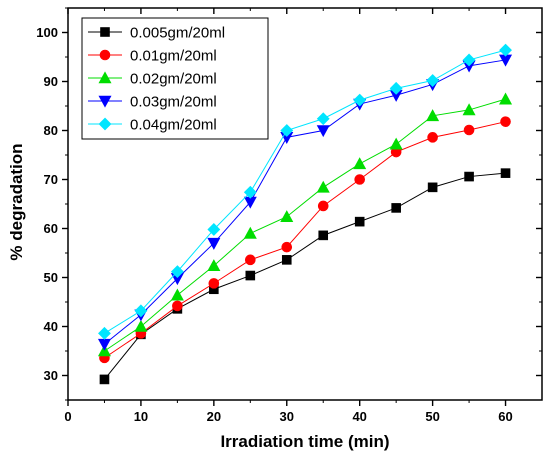 The image size is (550, 463). What do you see at coordinates (173, 125) in the screenshot?
I see `legend-label: 0.04gm/20ml` at bounding box center [173, 125].